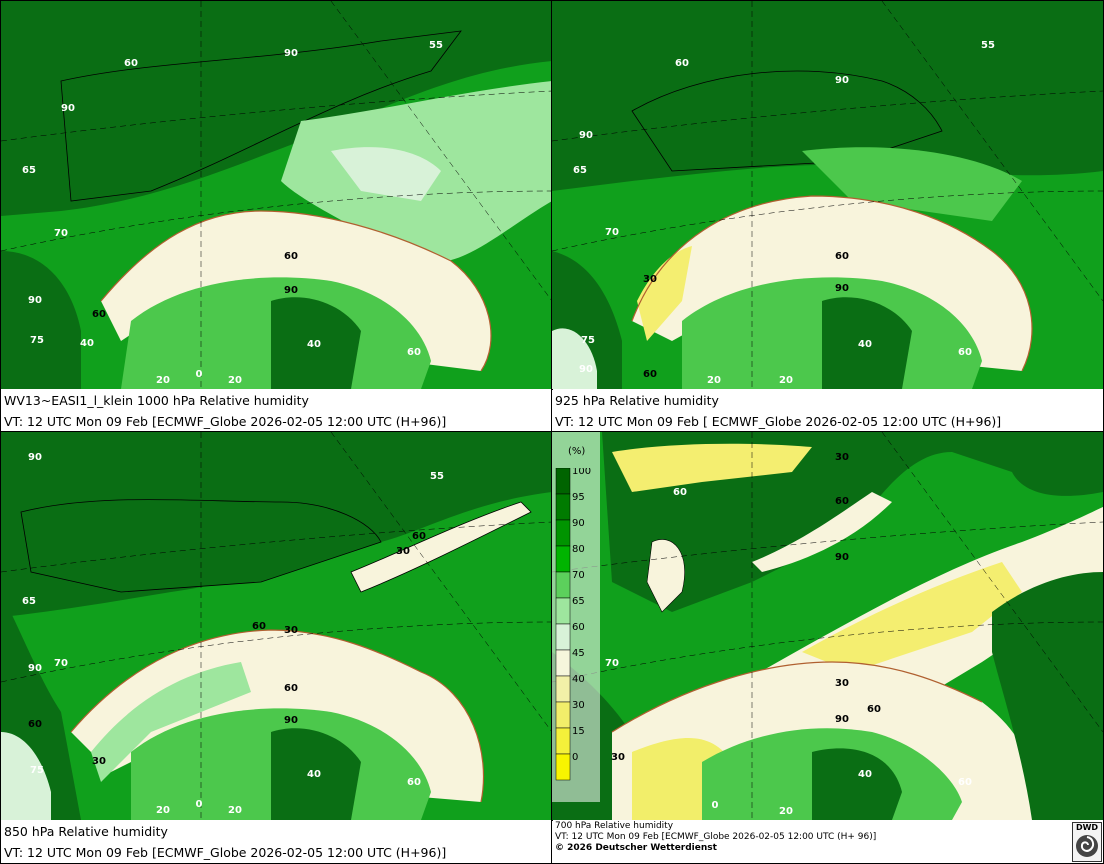 The height and width of the screenshot is (864, 1104). Describe the element at coordinates (576, 617) in the screenshot. I see `color-legend: (%) 100 95 90 80 70 65 60 45 40 30 15 0` at that location.